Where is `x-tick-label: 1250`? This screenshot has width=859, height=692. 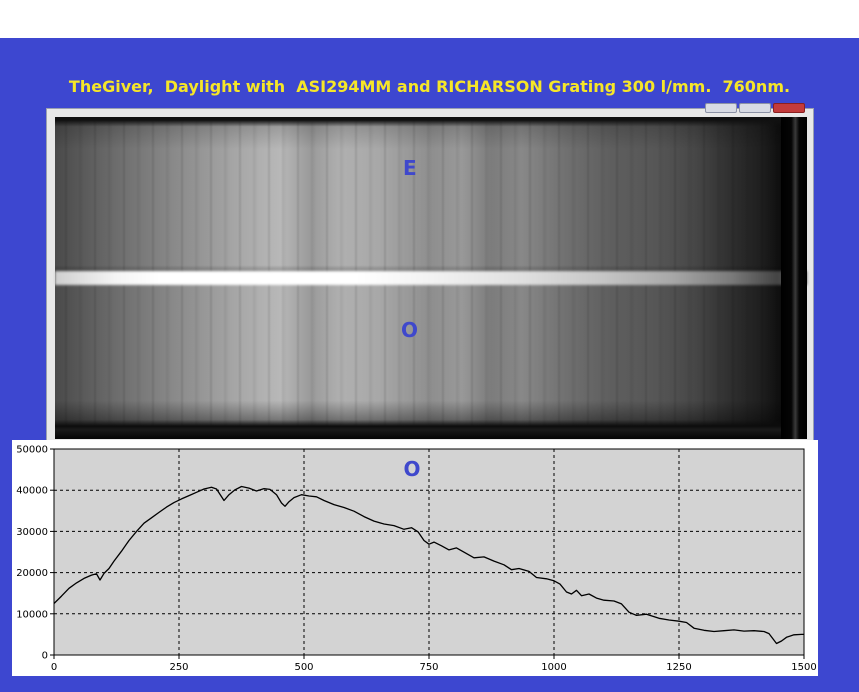 x-tick-label: 1250 is located at coordinates (678, 667).